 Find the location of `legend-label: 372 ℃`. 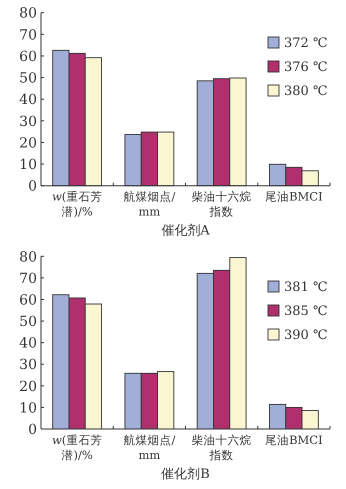

legend-label: 372 ℃ is located at coordinates (306, 43).